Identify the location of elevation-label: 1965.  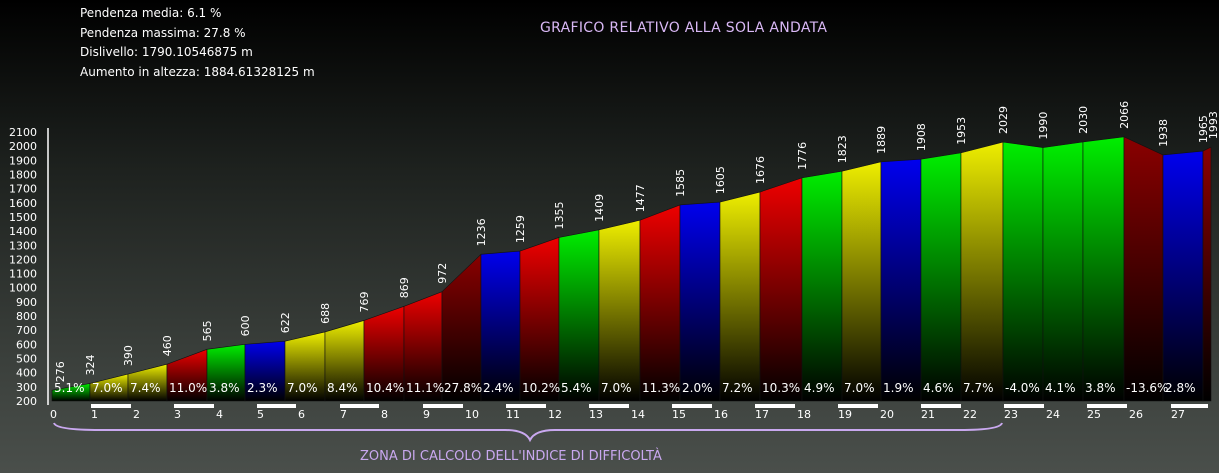
(1203, 129).